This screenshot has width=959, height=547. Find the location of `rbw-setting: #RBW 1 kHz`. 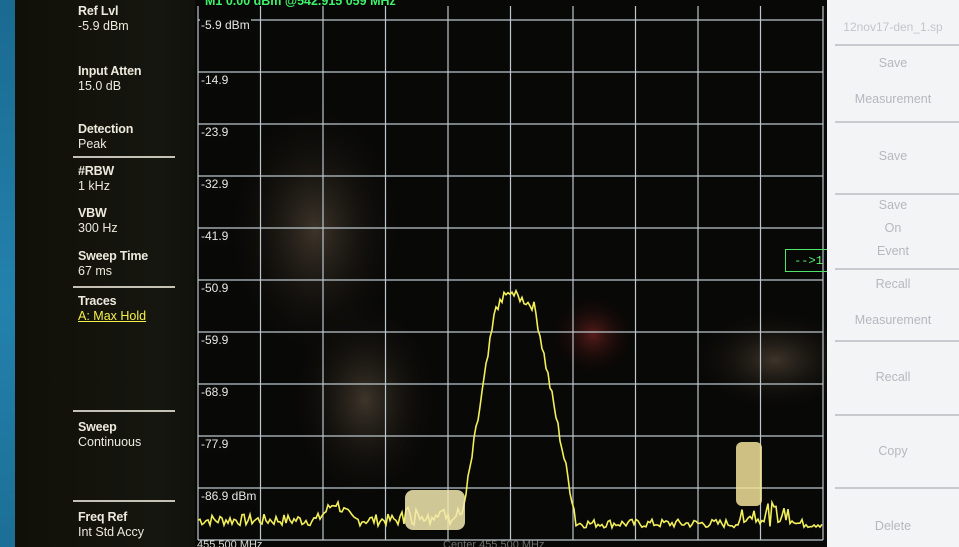

rbw-setting: #RBW 1 kHz is located at coordinates (96, 179).